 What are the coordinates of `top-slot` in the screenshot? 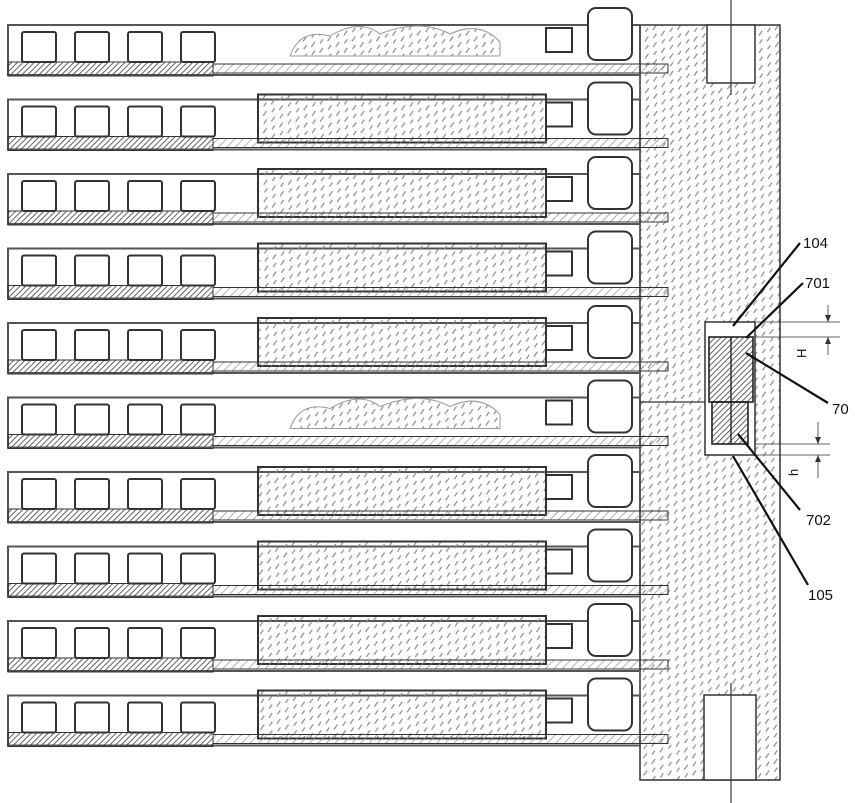 It's located at (731, 47).